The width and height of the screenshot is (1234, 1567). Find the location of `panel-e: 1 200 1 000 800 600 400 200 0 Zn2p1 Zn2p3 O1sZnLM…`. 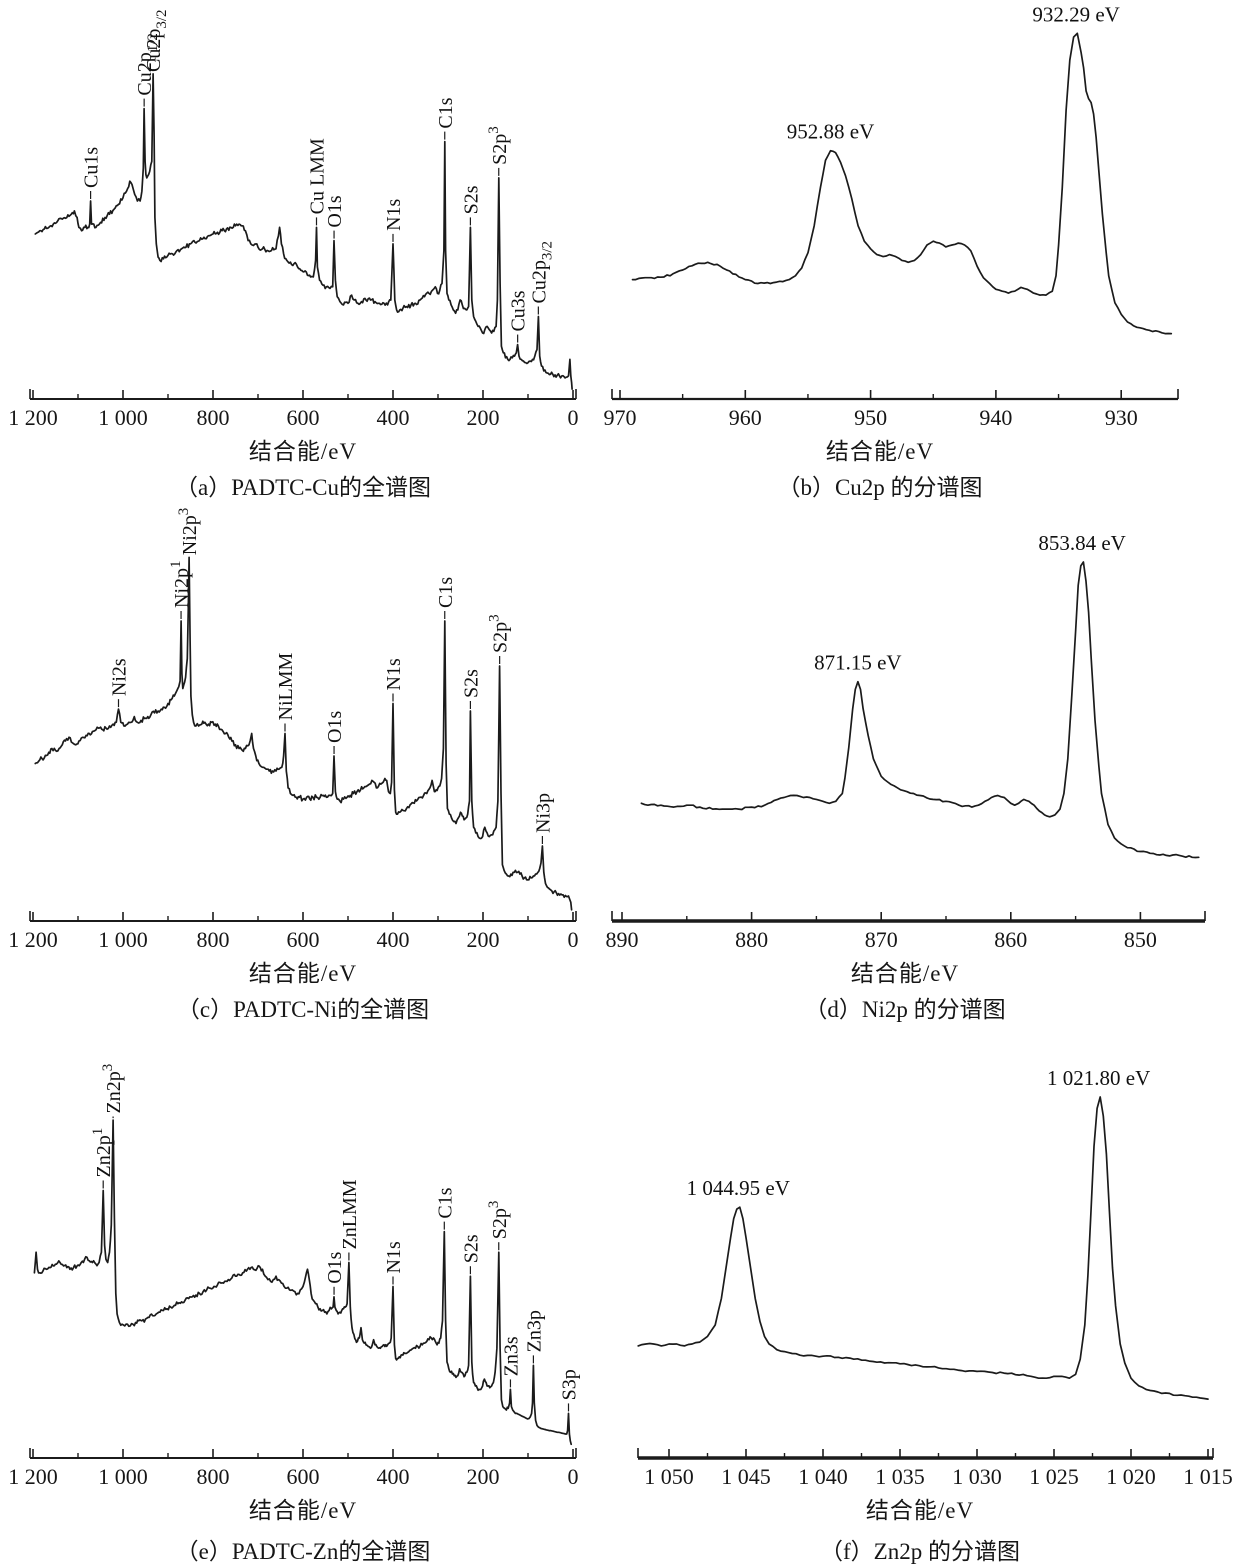

panel-e: 1 200 1 000 800 600 400 200 0 Zn2p1 Zn2p3 O1sZnLM… is located at coordinates (294, 1276).